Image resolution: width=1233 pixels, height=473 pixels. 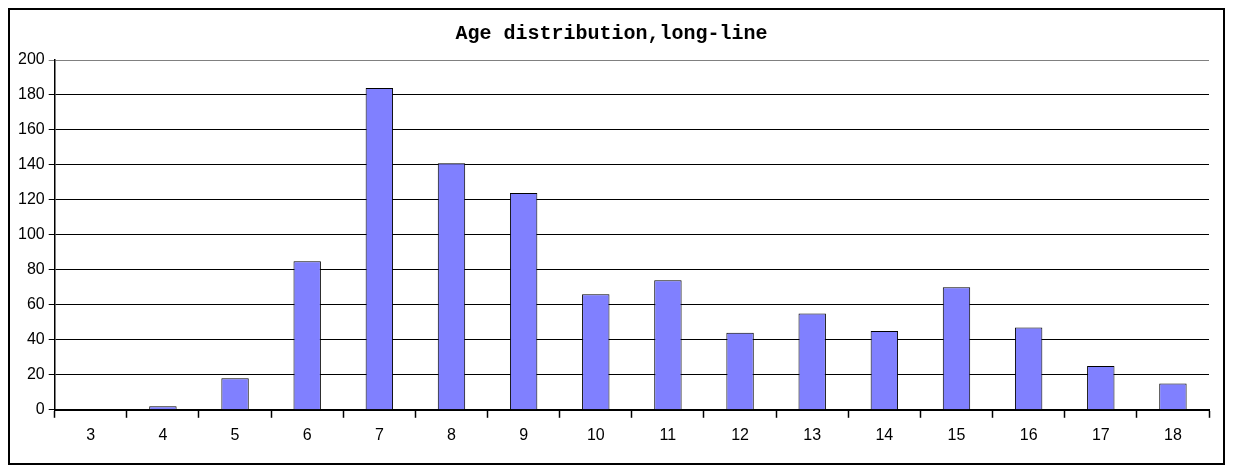 What do you see at coordinates (812, 434) in the screenshot?
I see `x-tick-label: 13` at bounding box center [812, 434].